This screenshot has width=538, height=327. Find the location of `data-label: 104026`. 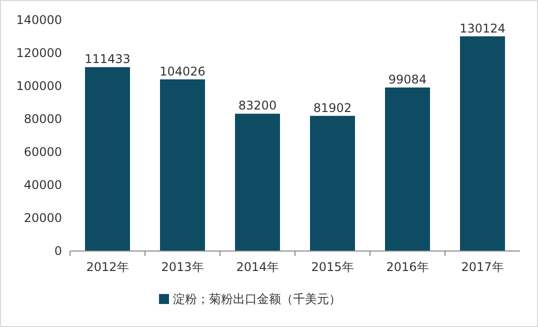

data-label: 104026 is located at coordinates (183, 71).